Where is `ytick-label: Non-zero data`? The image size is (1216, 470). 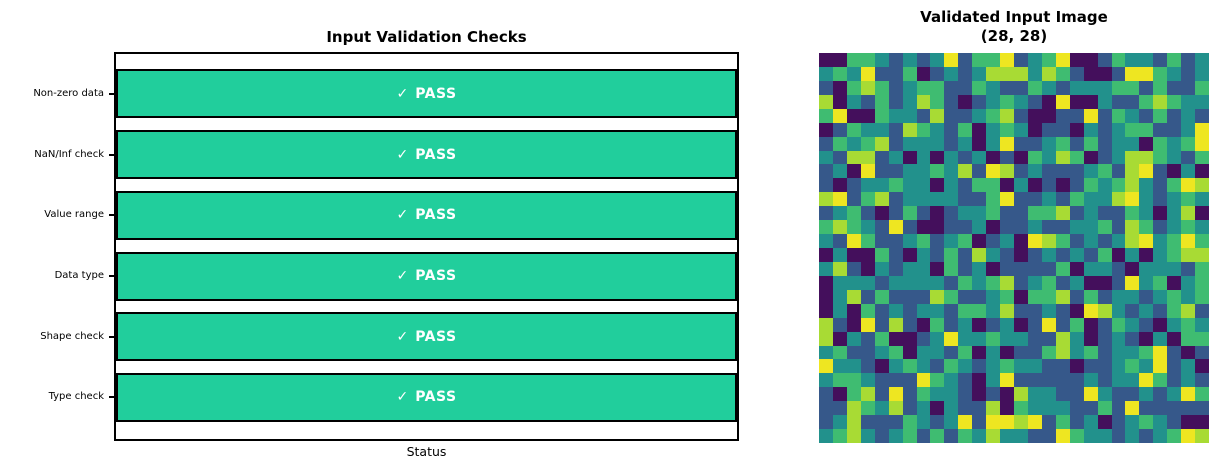 ytick-label: Non-zero data is located at coordinates (68, 93).